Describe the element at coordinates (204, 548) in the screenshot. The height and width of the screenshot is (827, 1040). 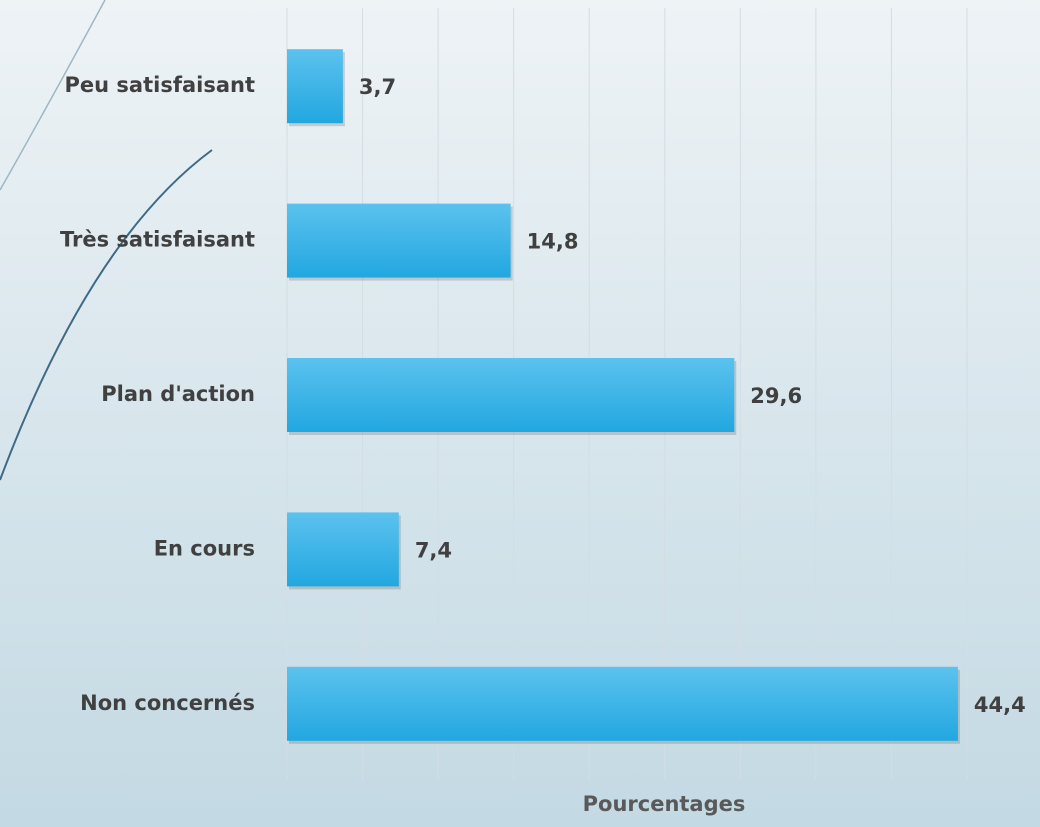
I see `y-tick-label: En cours` at that location.